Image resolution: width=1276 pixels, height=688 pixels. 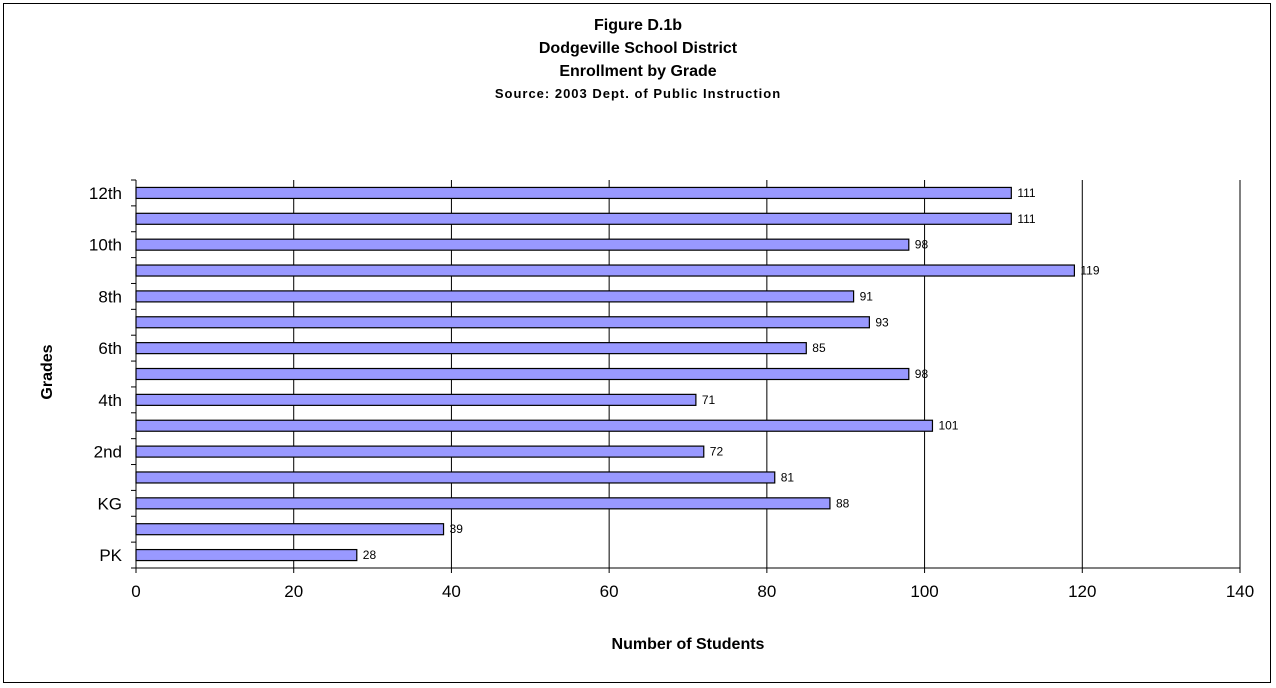 What do you see at coordinates (867, 296) in the screenshot?
I see `data-label: 91` at bounding box center [867, 296].